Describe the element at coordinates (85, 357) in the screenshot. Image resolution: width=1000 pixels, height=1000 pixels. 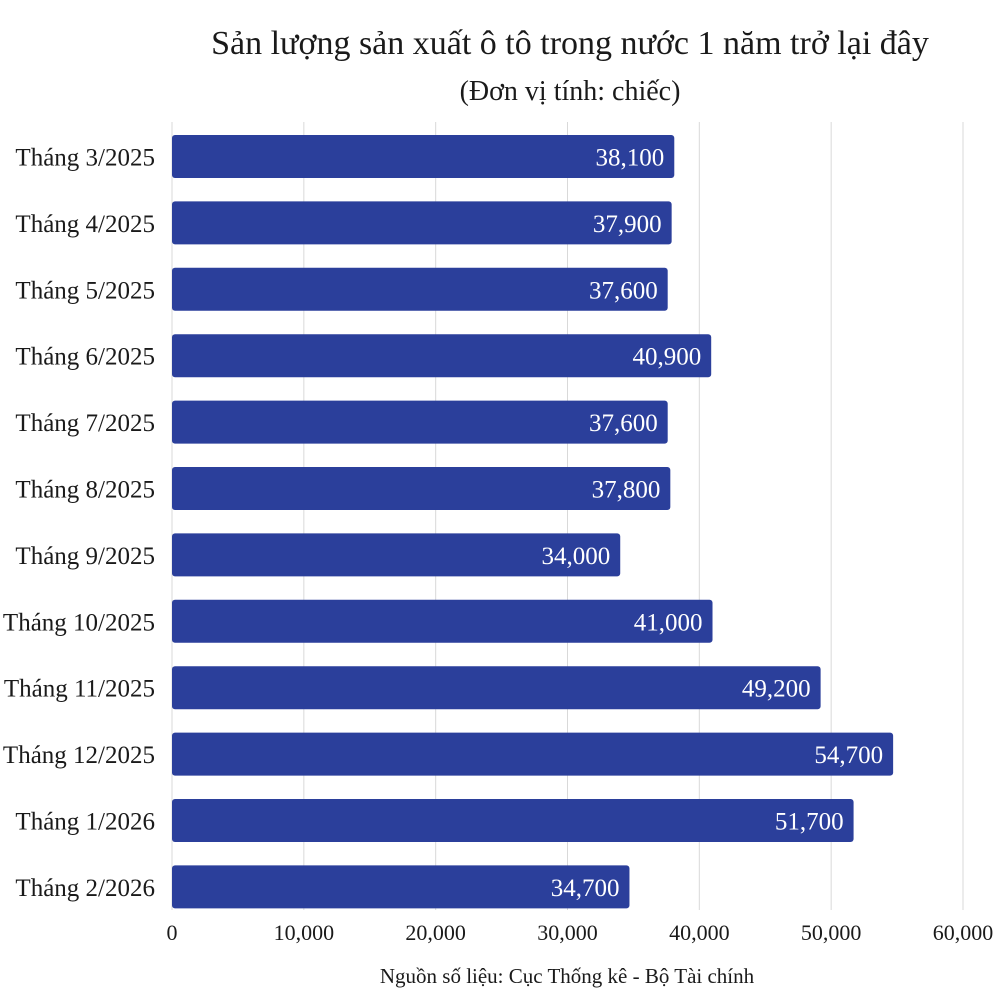
I see `category-label: Tháng 6/2025` at that location.